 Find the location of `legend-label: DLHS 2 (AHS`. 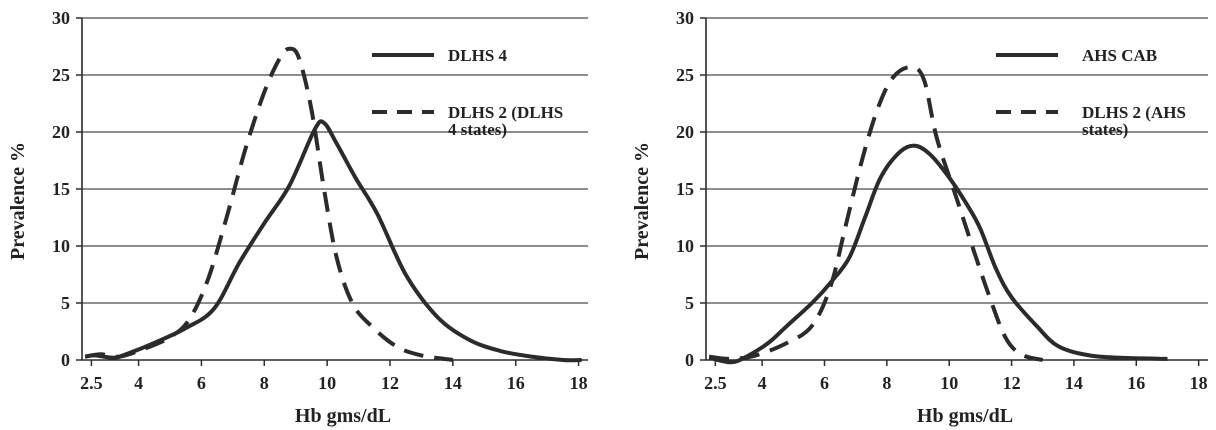

legend-label: DLHS 2 (AHS is located at coordinates (1134, 112).